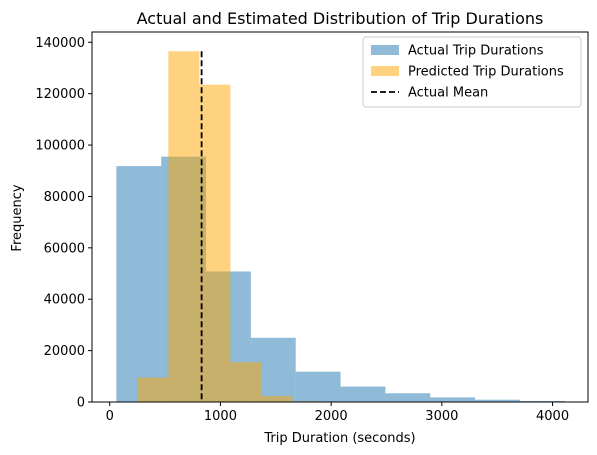 This screenshot has width=597, height=455. I want to click on y-axis-label: Frequency, so click(17, 217).